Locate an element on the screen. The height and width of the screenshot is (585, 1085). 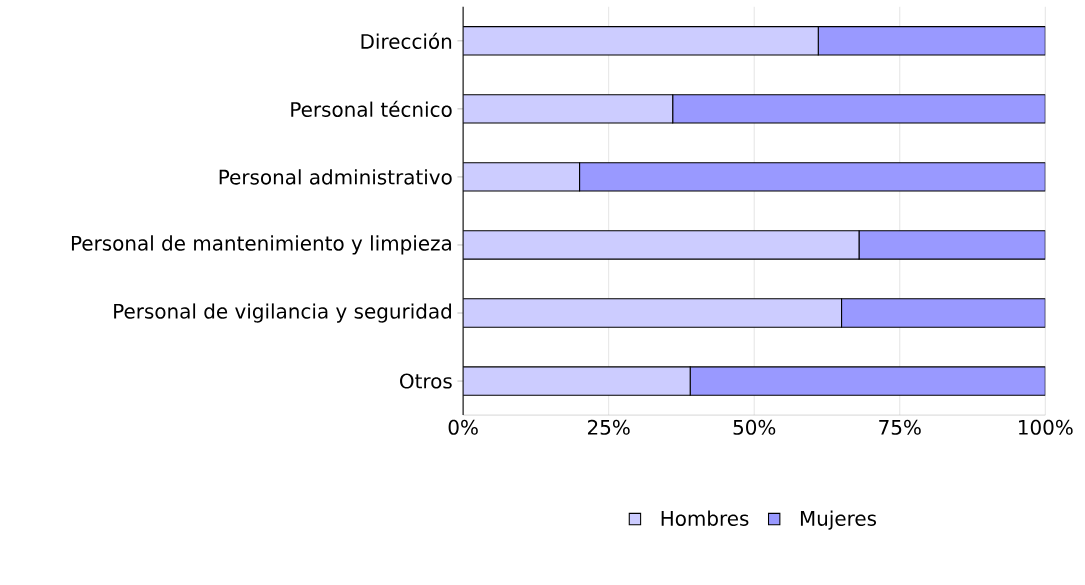
y-tick-label: Personal de vigilancia y seguridad is located at coordinates (282, 313).